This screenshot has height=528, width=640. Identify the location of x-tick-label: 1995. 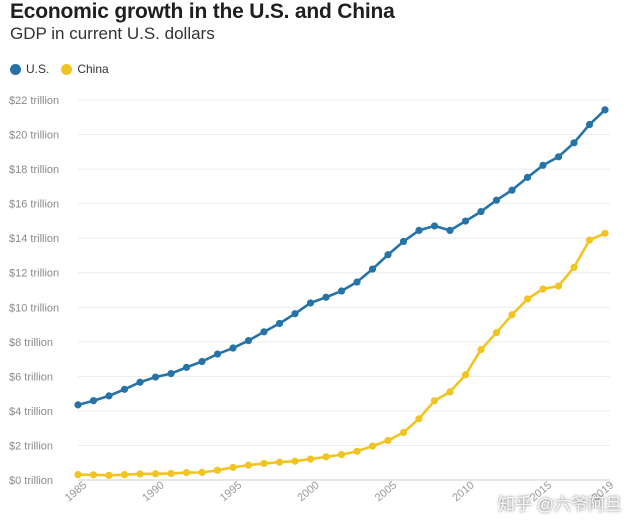
(231, 491).